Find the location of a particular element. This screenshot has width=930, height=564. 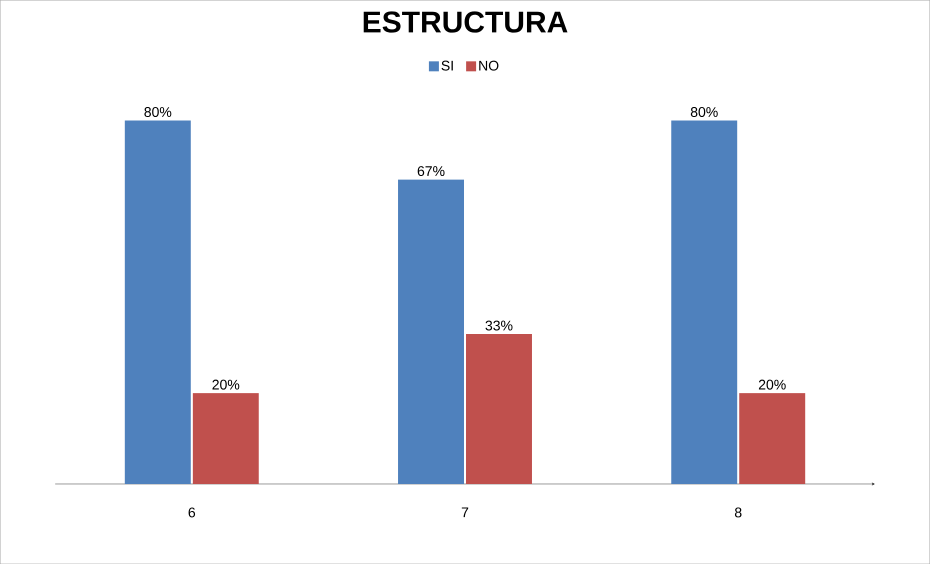

x-tick-label: 8 is located at coordinates (738, 512).